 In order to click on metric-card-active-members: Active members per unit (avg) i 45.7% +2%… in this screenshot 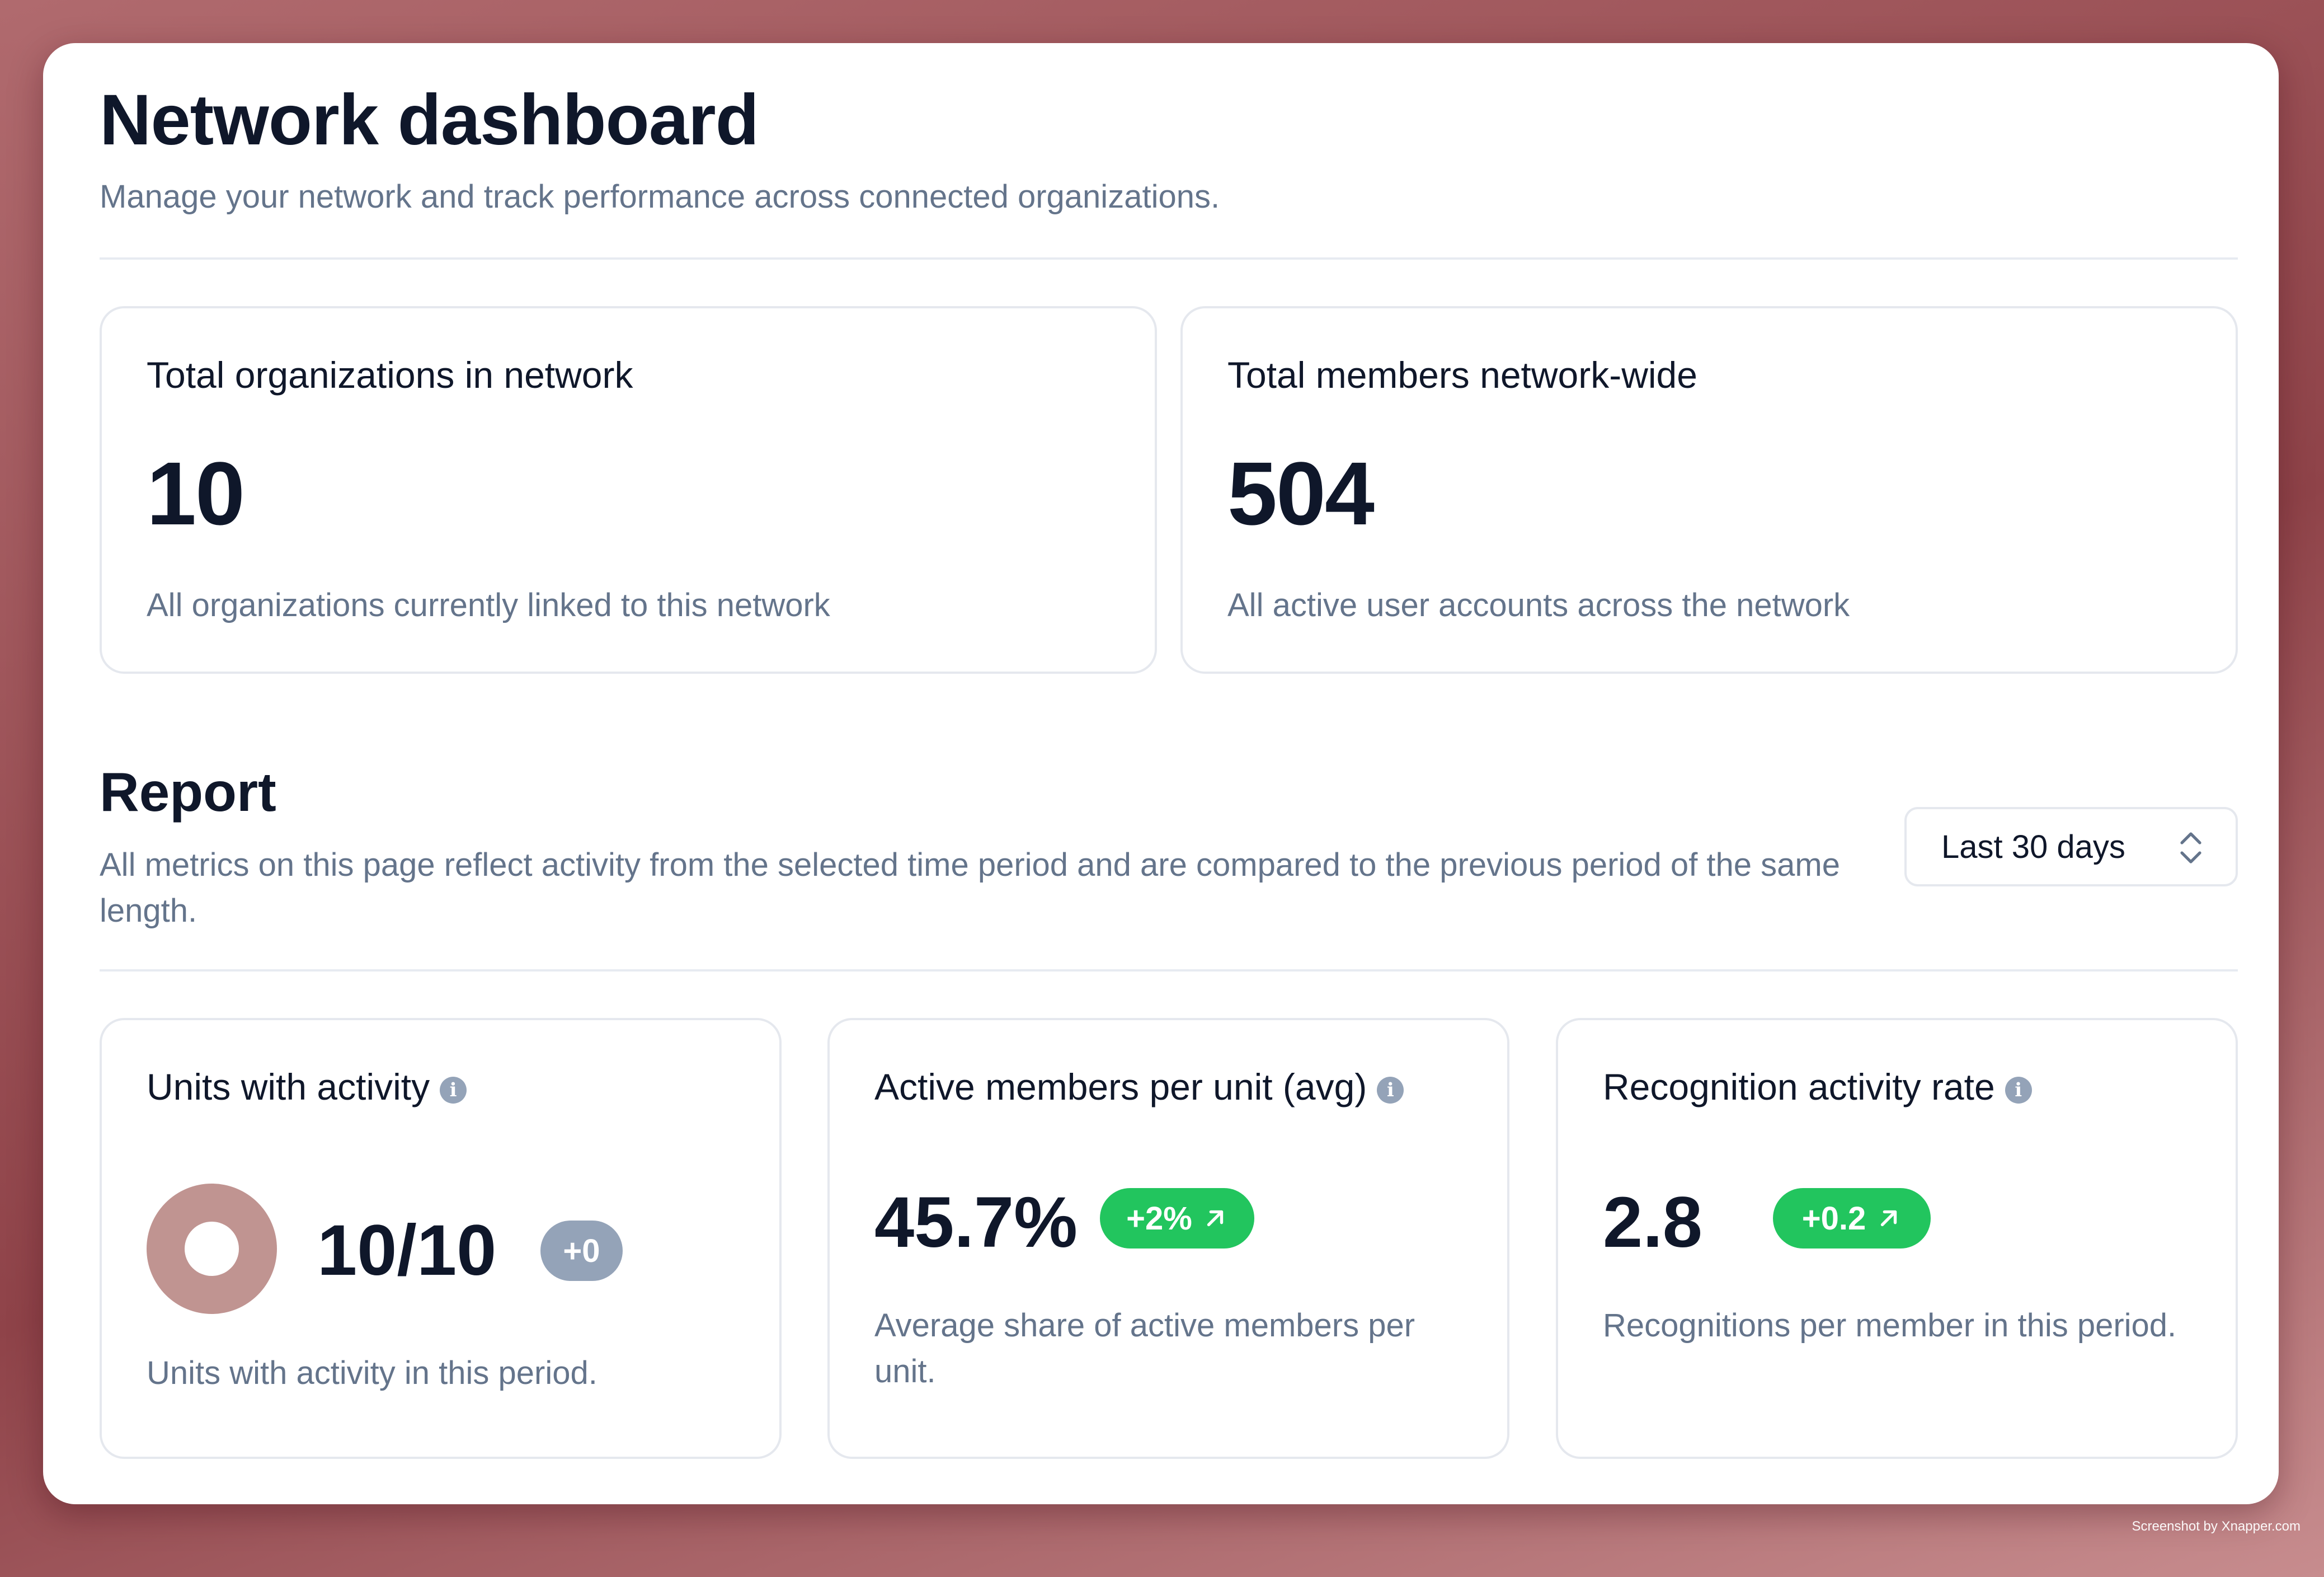, I will do `click(1168, 1238)`.